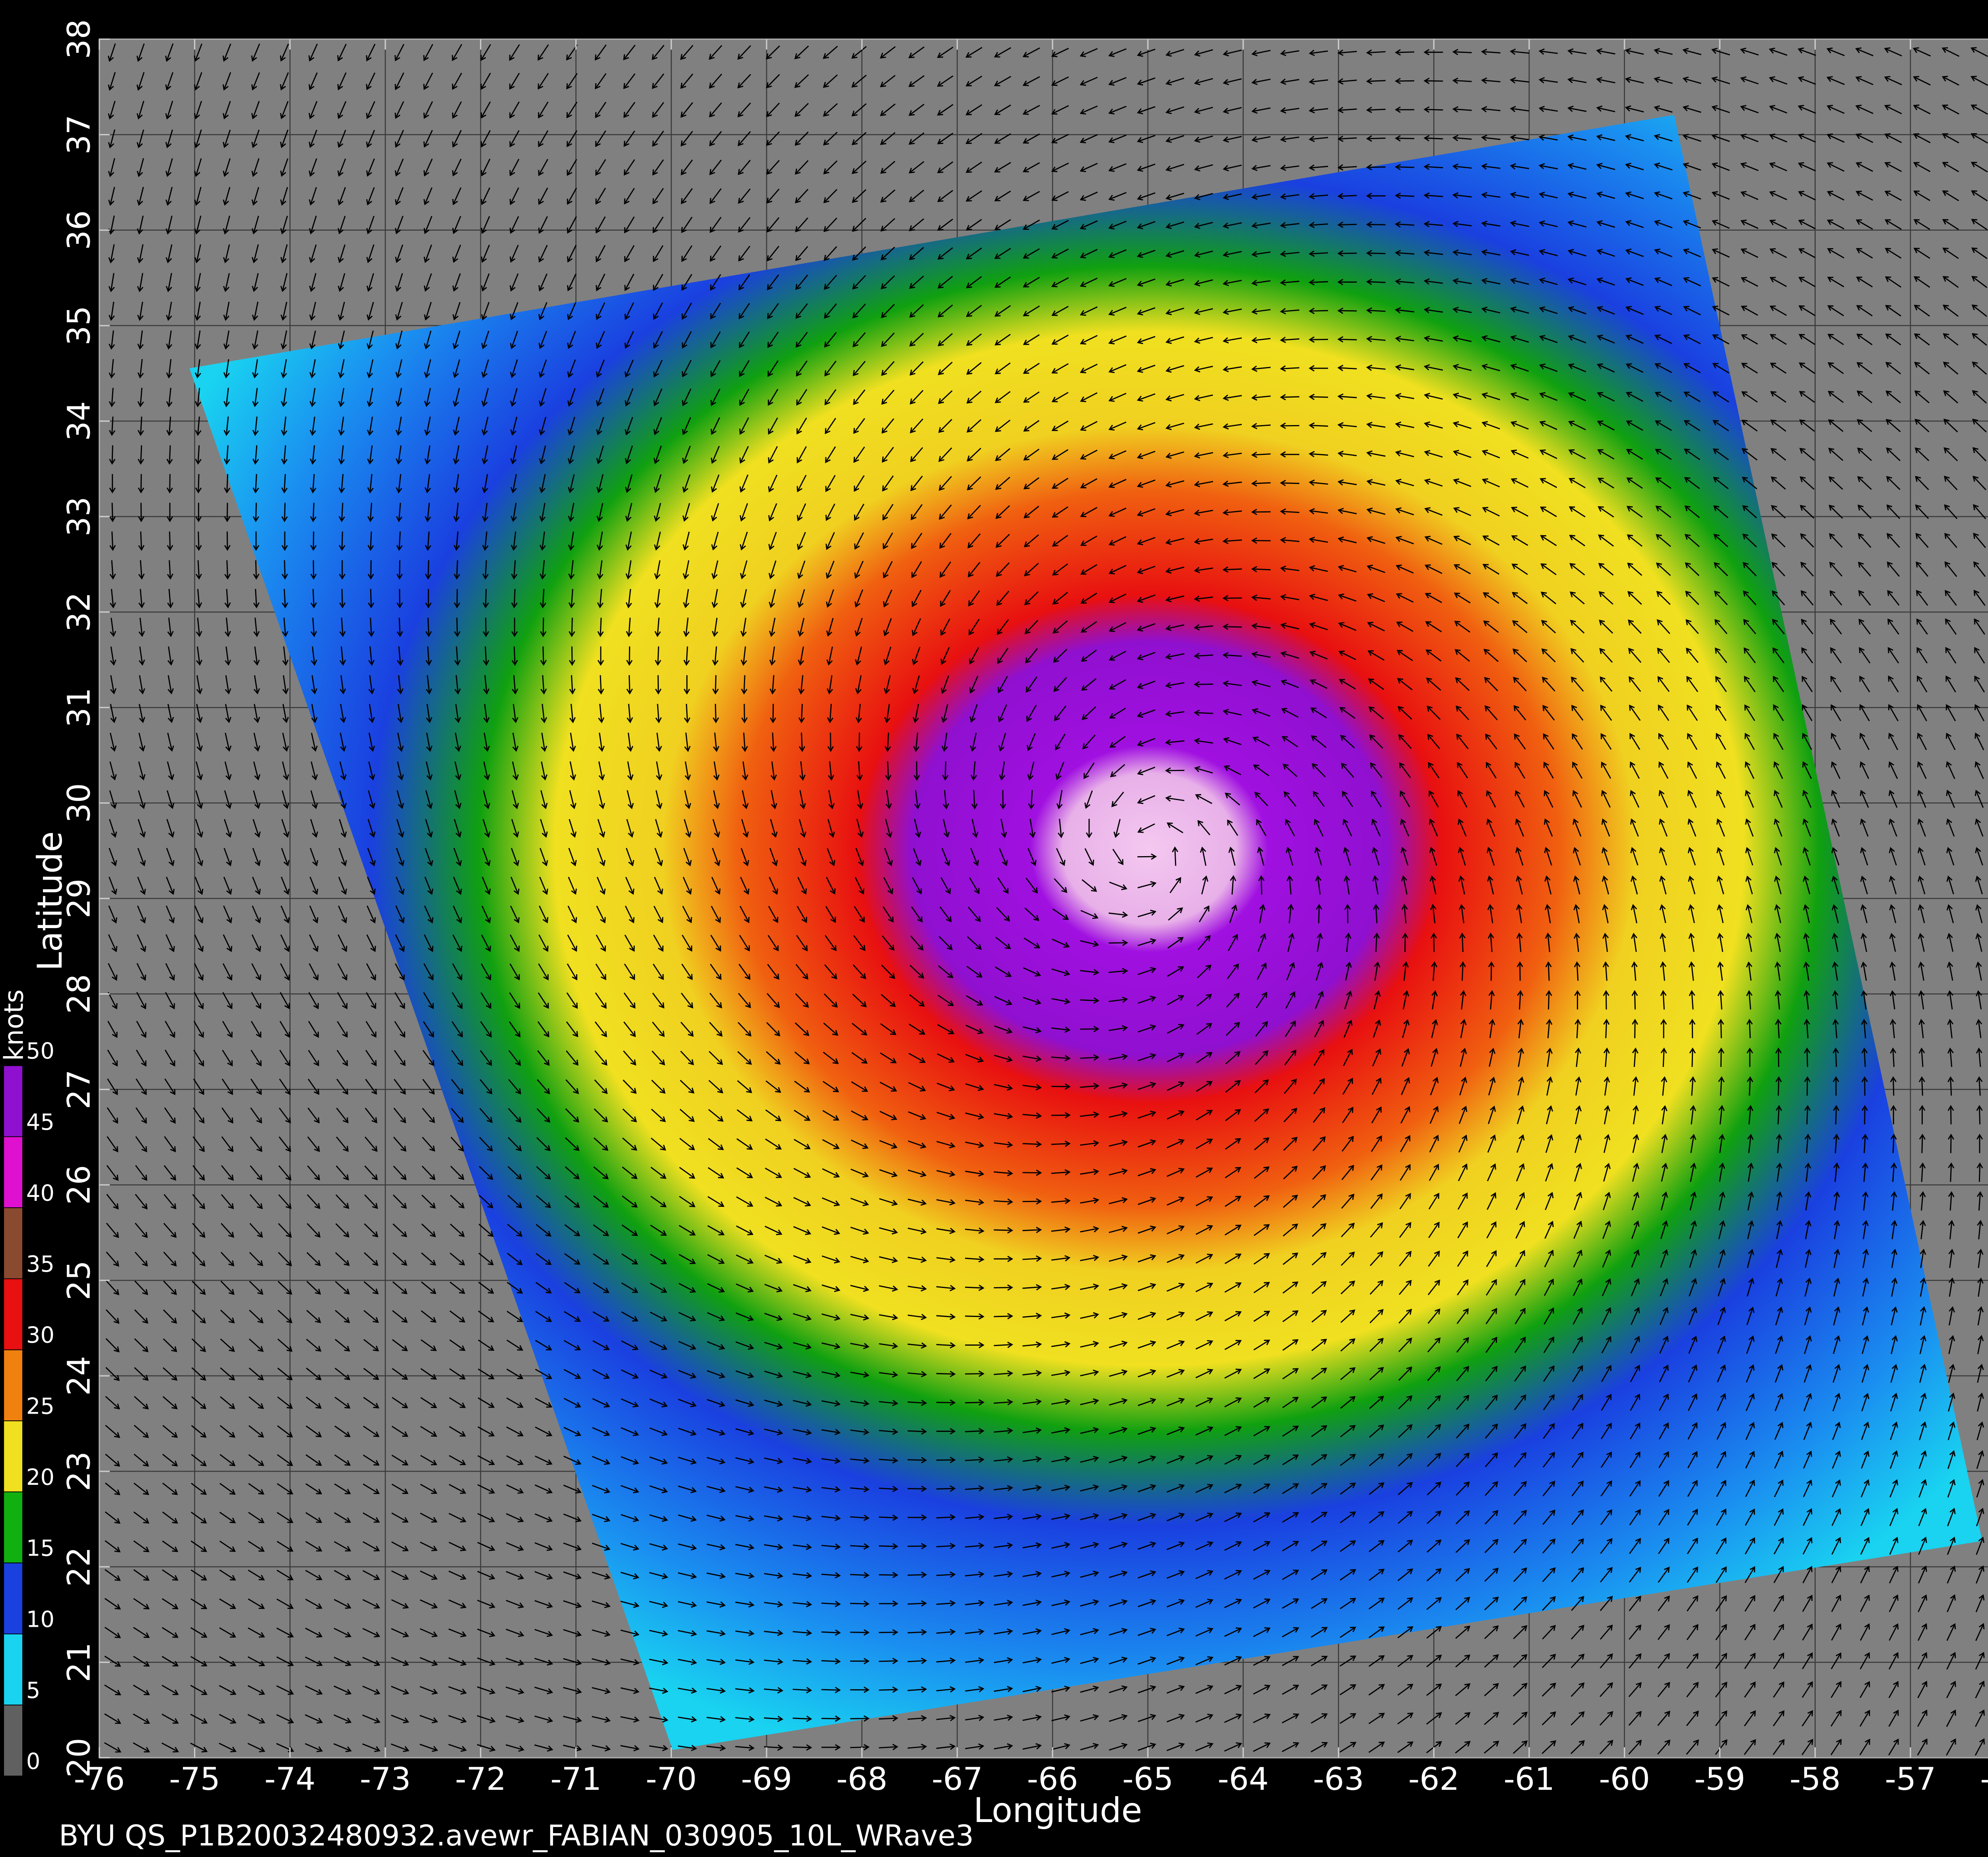 Image resolution: width=1988 pixels, height=1857 pixels. Describe the element at coordinates (33, 1691) in the screenshot. I see `colorbar-tick-label: 5` at that location.